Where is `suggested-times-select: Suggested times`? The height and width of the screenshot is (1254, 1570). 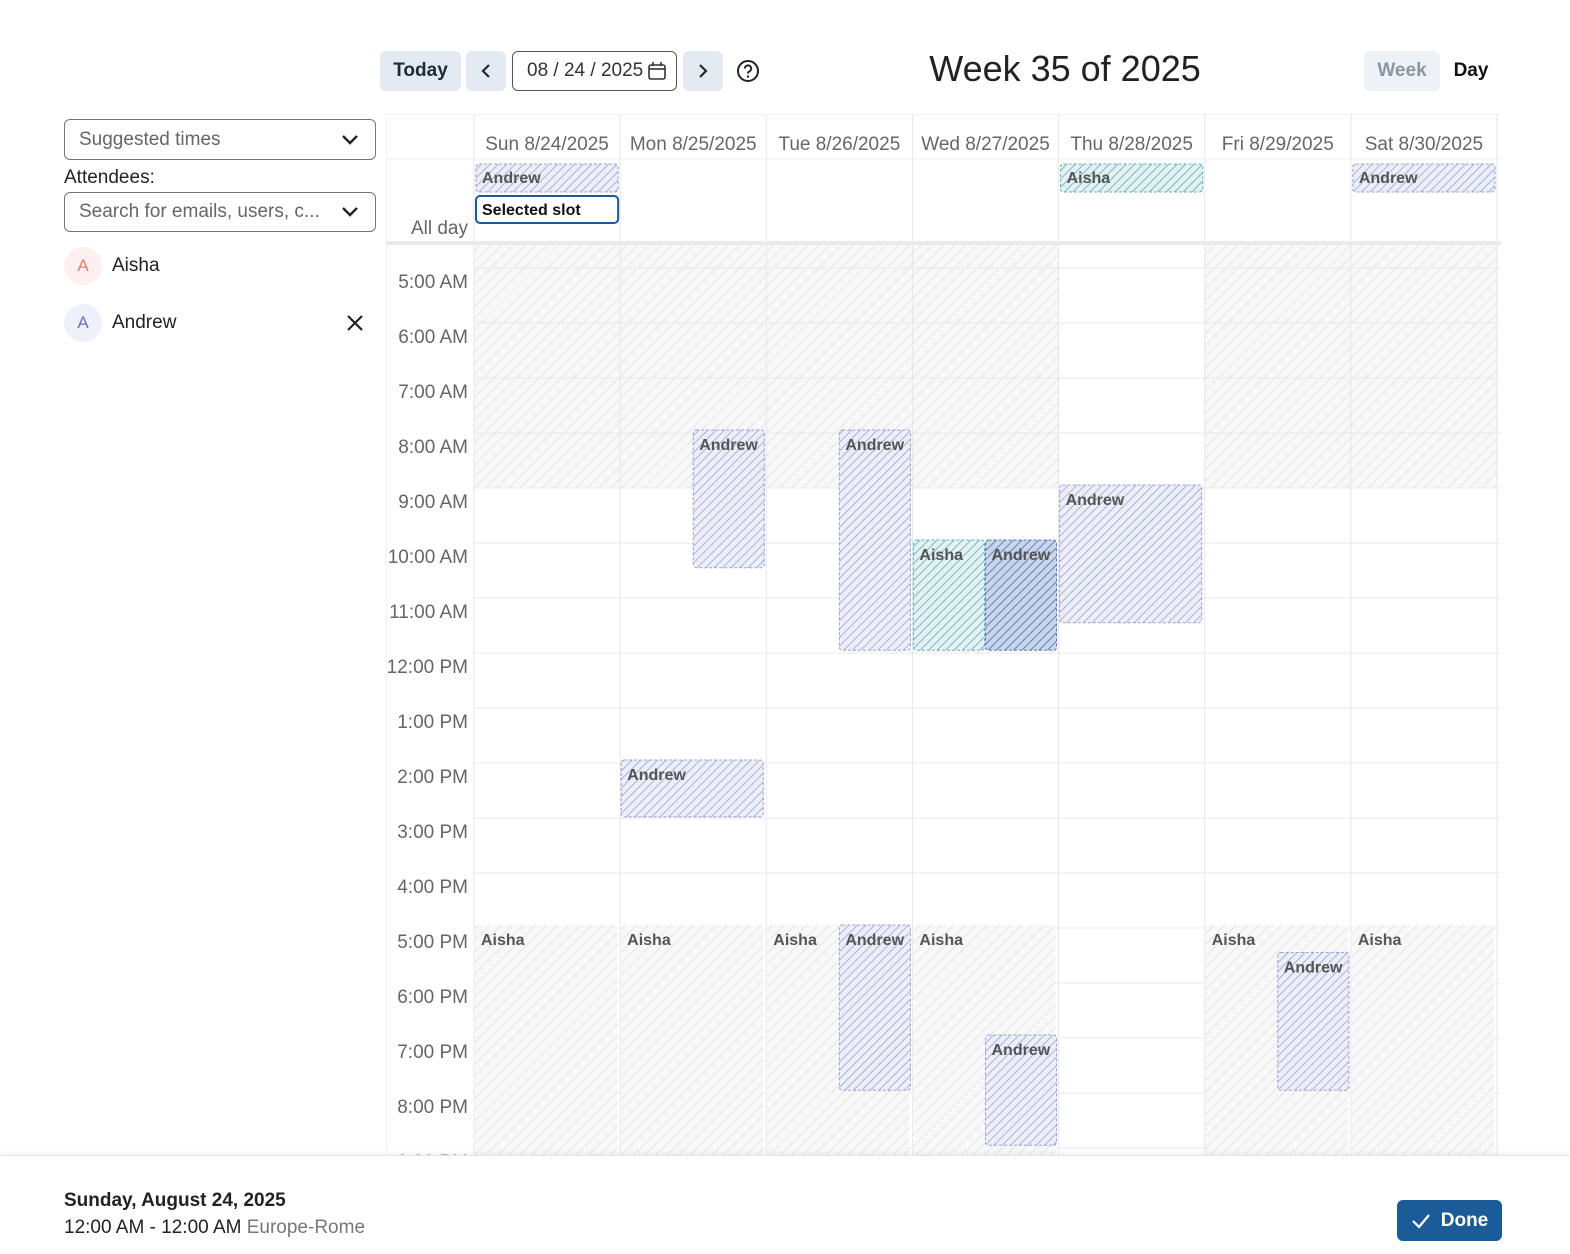
suggested-times-select: Suggested times is located at coordinates (220, 139).